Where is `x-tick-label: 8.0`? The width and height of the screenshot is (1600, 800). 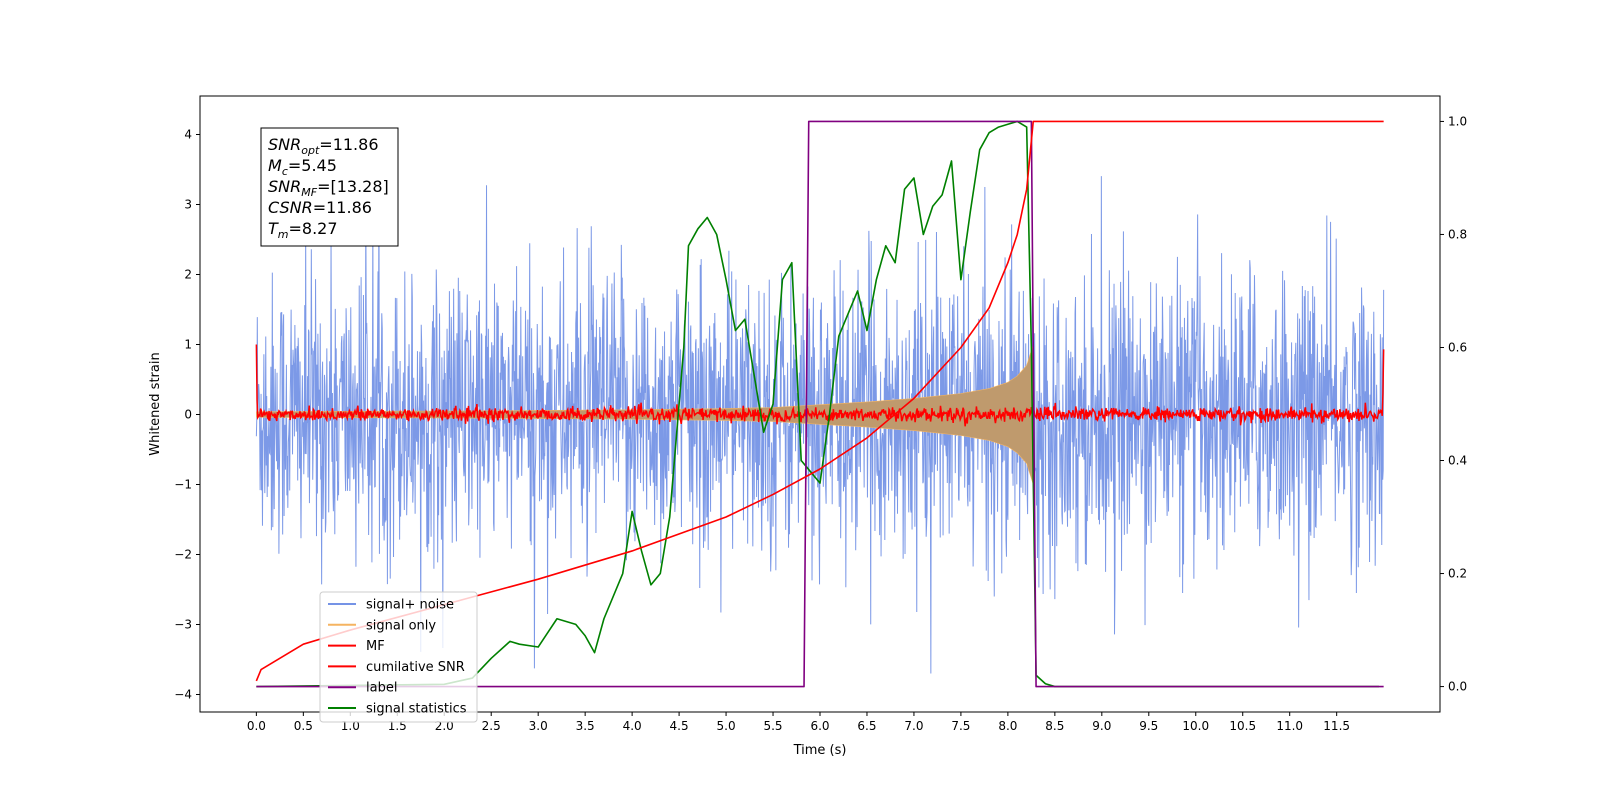 x-tick-label: 8.0 is located at coordinates (1007, 726).